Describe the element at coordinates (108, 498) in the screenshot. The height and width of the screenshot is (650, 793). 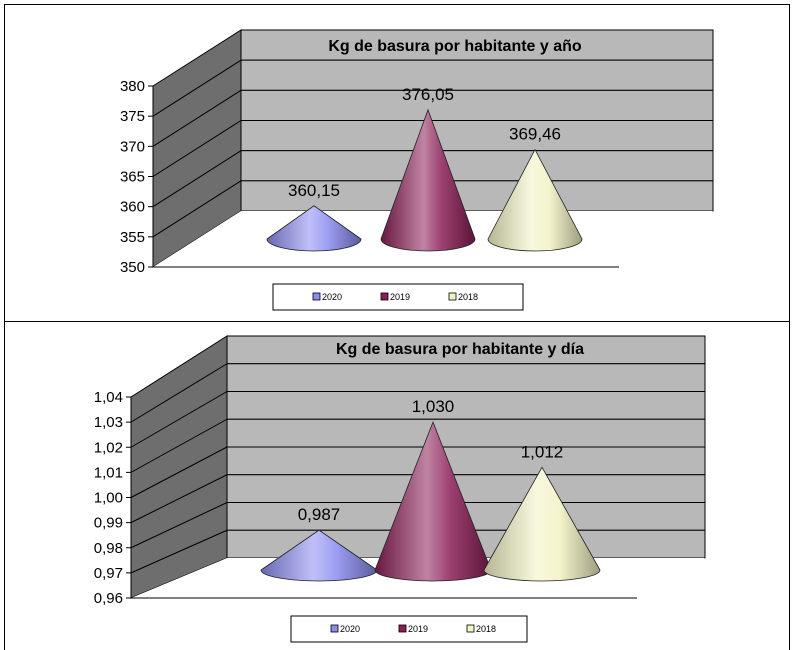
I see `y-tick-label: 1,00` at that location.